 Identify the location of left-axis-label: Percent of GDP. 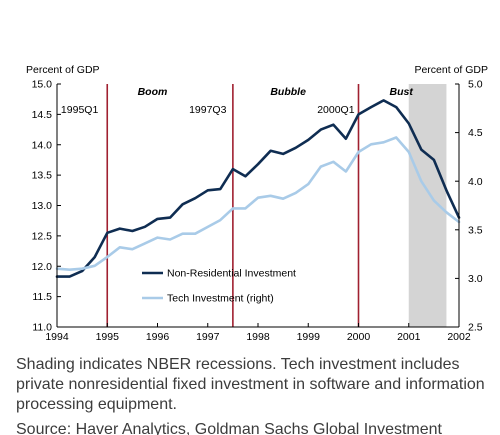
(63, 70).